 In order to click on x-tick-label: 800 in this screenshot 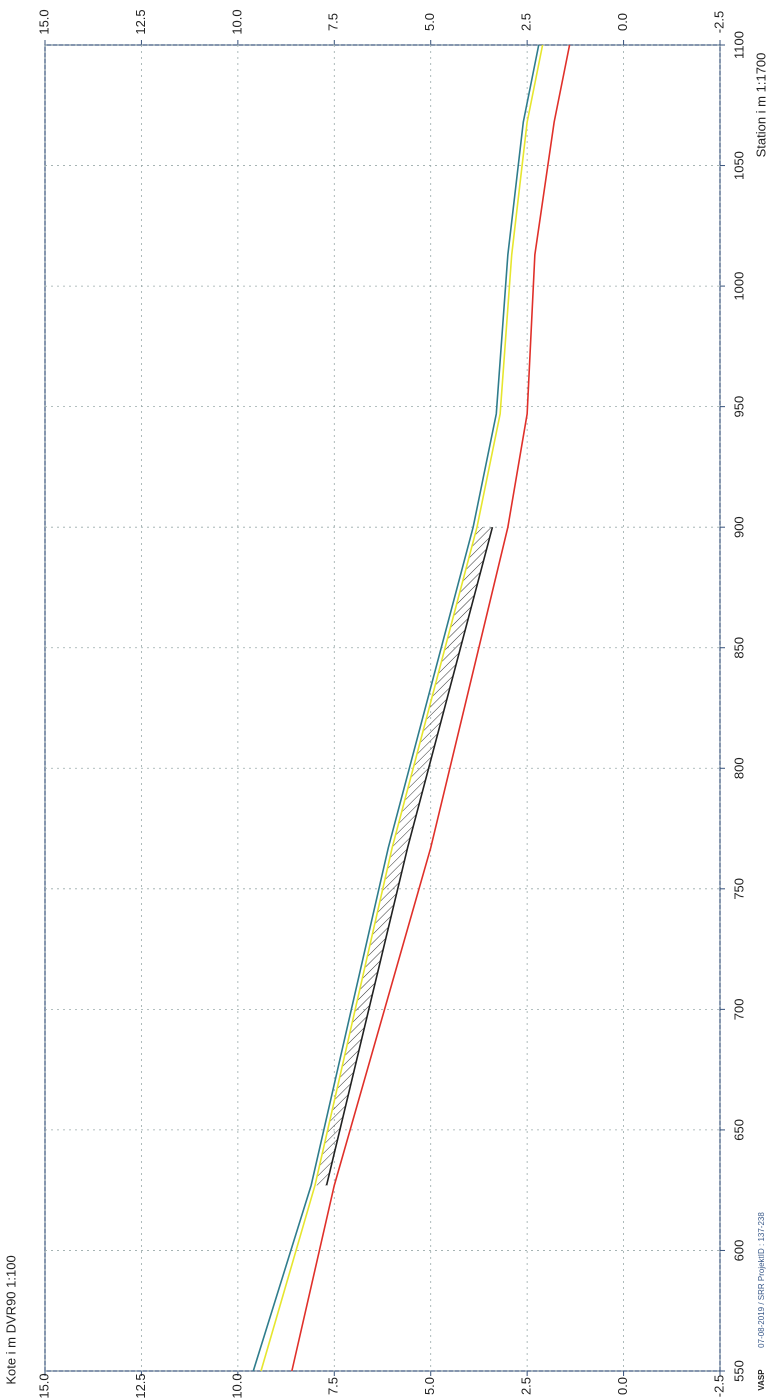, I will do `click(738, 768)`.